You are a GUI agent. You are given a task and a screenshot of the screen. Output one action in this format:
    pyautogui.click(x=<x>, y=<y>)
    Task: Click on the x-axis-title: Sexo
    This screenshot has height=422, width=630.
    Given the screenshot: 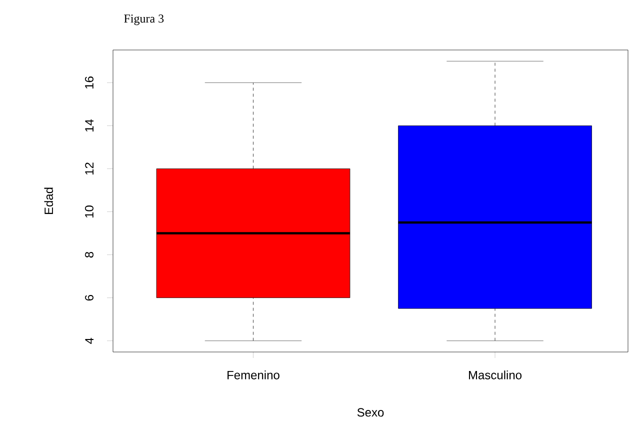 What is the action you would take?
    pyautogui.click(x=370, y=412)
    